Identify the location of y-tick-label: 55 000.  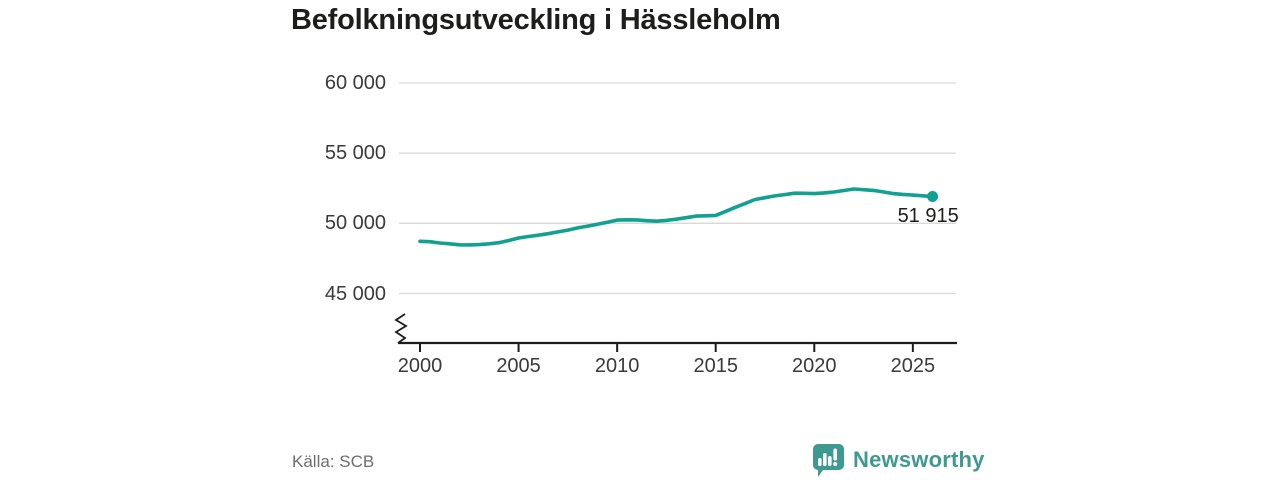
(355, 153).